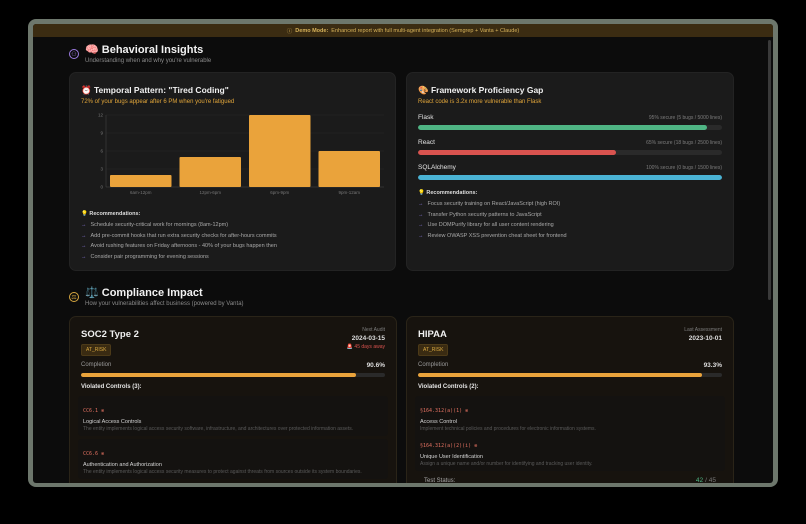 The width and height of the screenshot is (806, 524). I want to click on framework-stat: 65% secure (18 bugs / 2500 lines), so click(684, 143).